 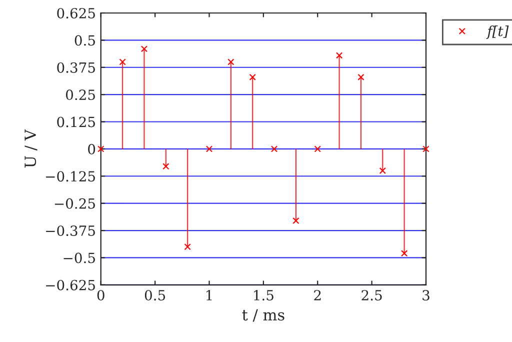 What do you see at coordinates (79, 258) in the screenshot?
I see `y-tick-label: −0.5` at bounding box center [79, 258].